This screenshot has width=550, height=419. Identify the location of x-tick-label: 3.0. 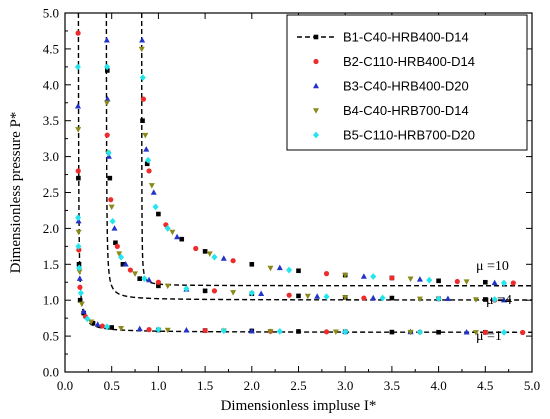
(345, 385).